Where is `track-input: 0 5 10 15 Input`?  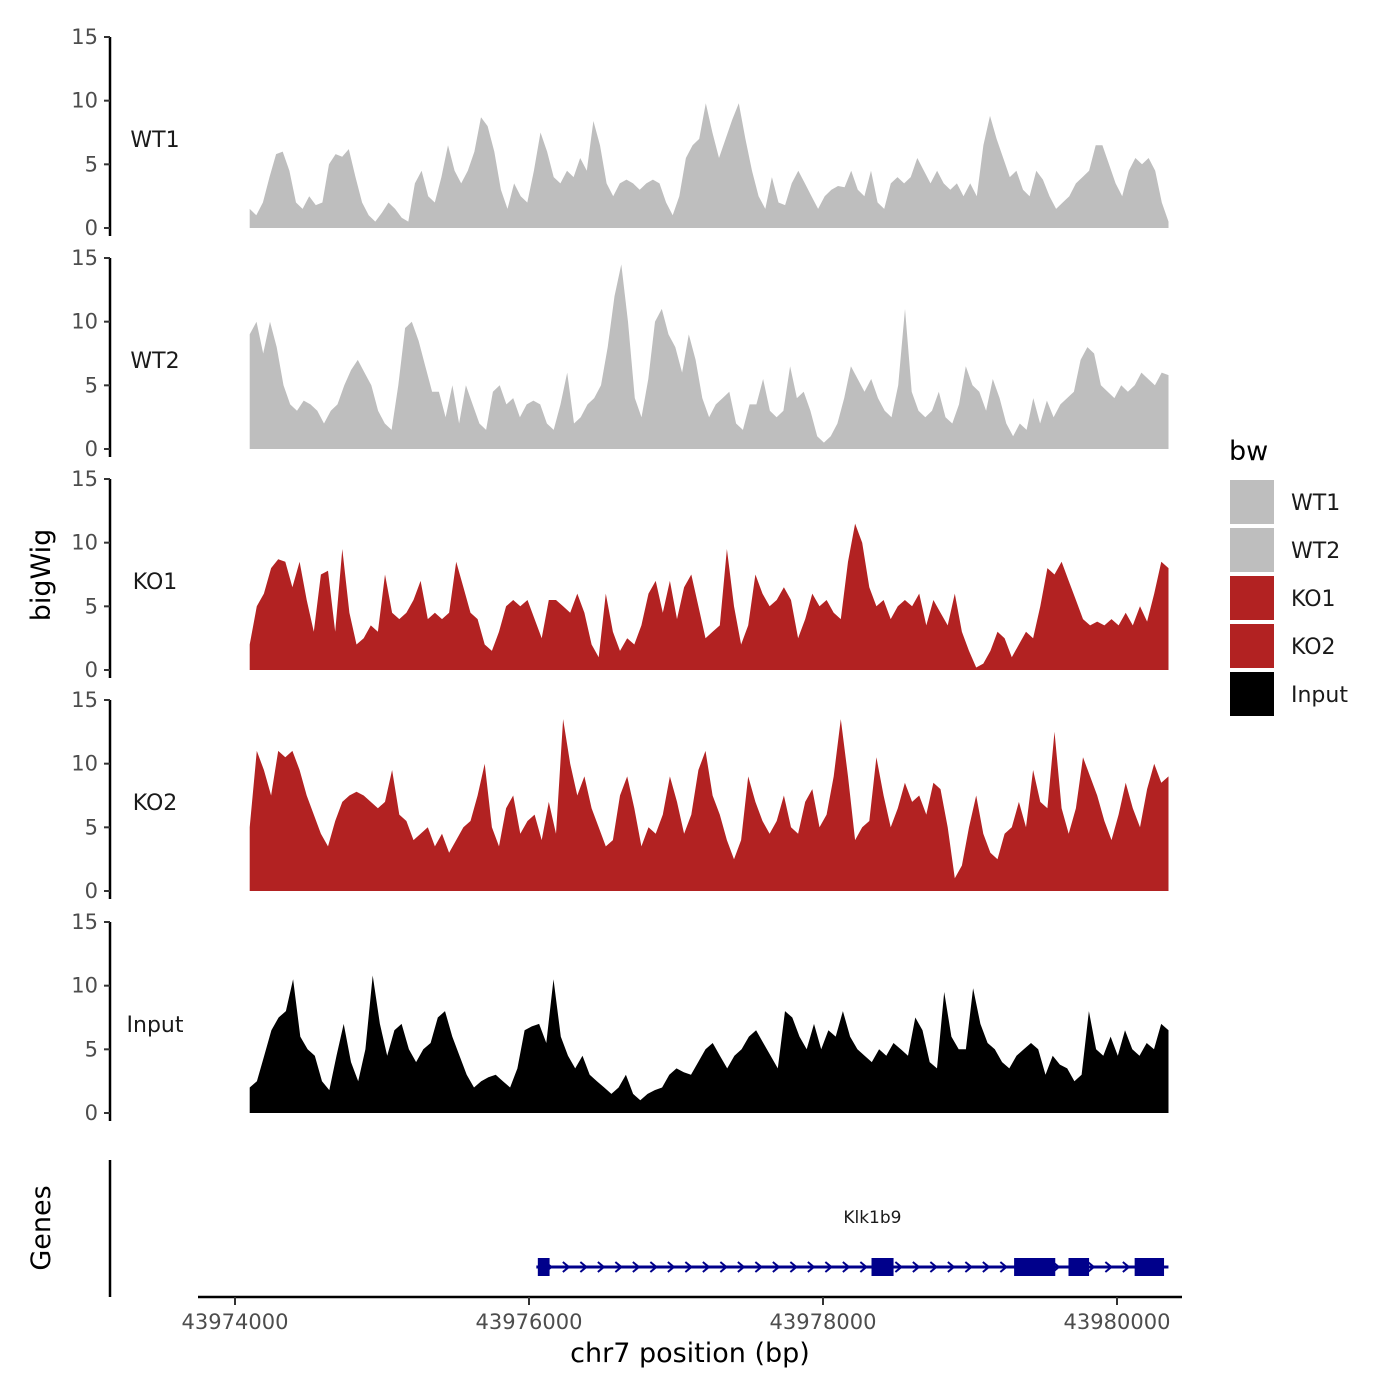 track-input: 0 5 10 15 Input is located at coordinates (620, 1017).